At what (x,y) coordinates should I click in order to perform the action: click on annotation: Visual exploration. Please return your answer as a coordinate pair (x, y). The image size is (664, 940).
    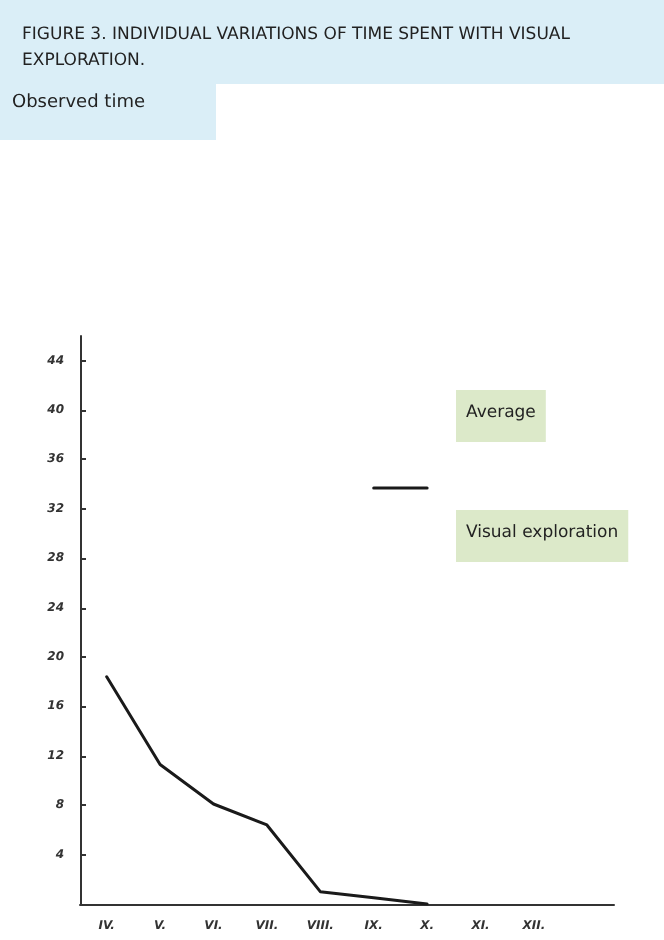
    Looking at the image, I should click on (542, 533).